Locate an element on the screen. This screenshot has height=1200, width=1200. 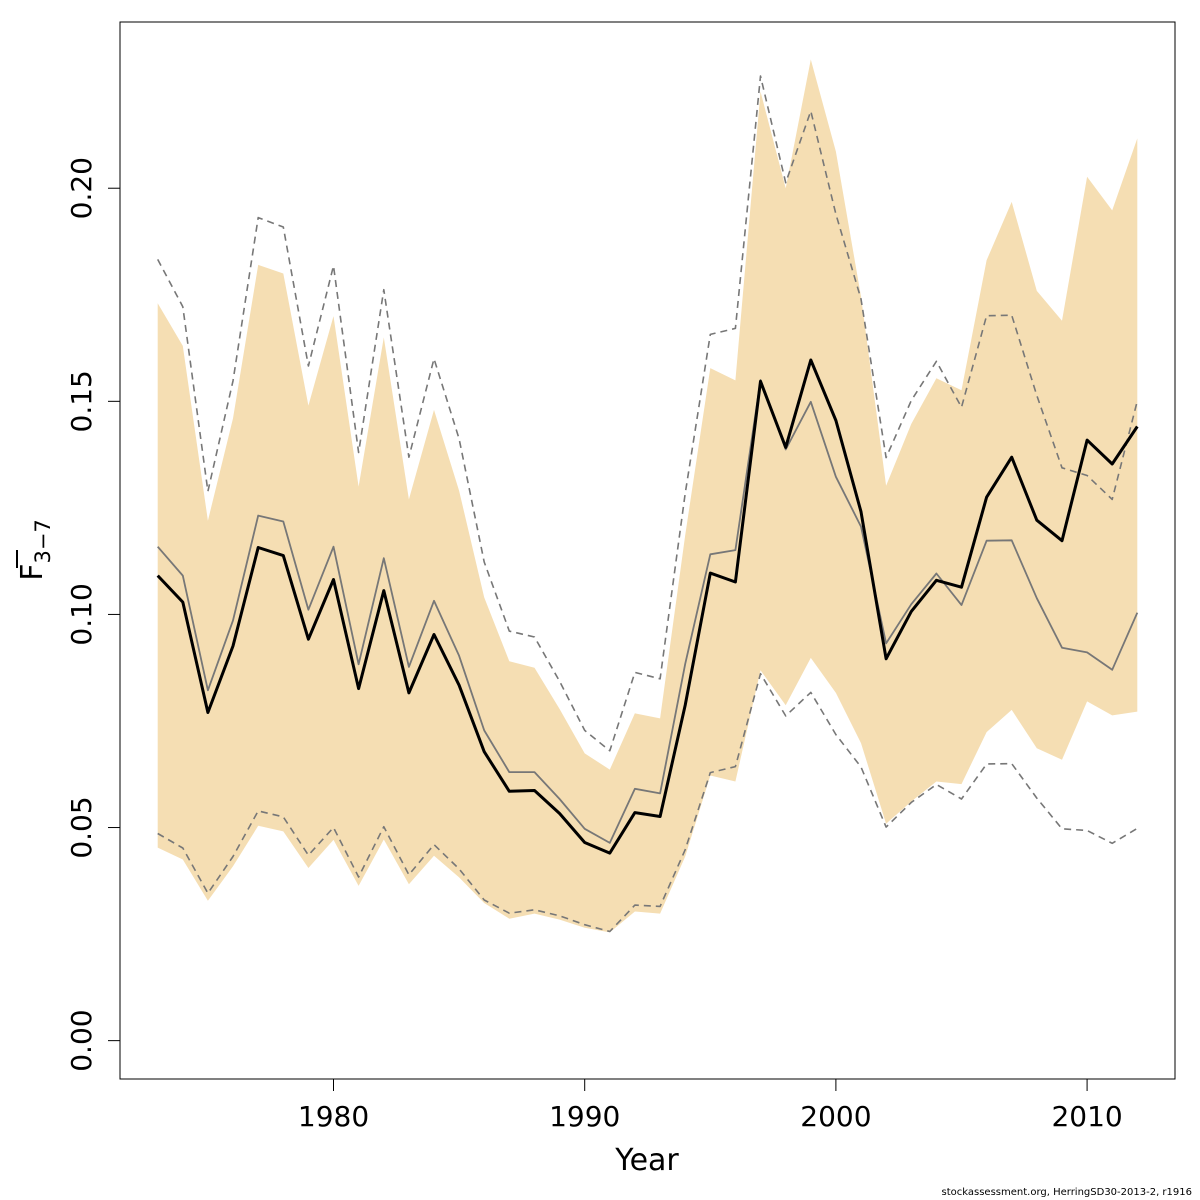
svg-text: F3−7 is located at coordinates (35, 550).